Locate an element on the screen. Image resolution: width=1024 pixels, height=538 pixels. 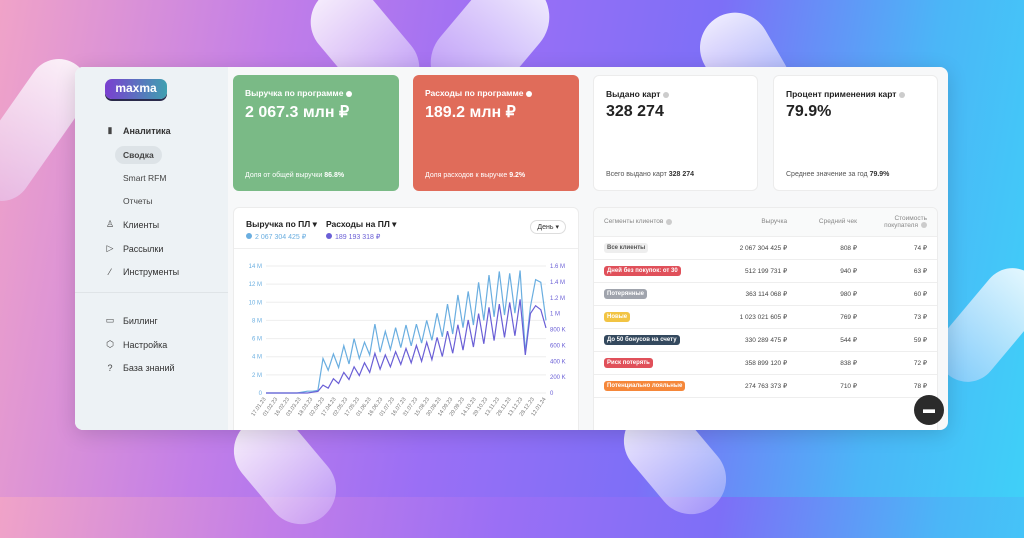
sidebar-sub-summary: Сводка is located at coordinates (138, 155).